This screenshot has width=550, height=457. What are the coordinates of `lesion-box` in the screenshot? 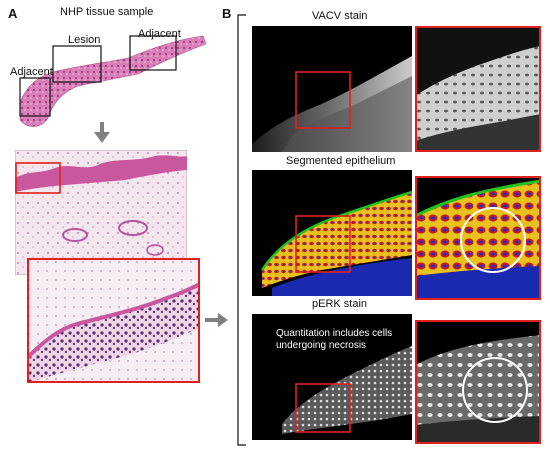 It's located at (77, 64).